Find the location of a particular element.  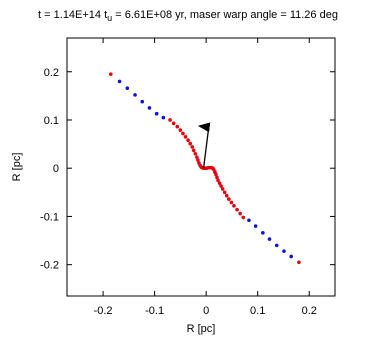

x-axis-label: R [pc] is located at coordinates (201, 329).